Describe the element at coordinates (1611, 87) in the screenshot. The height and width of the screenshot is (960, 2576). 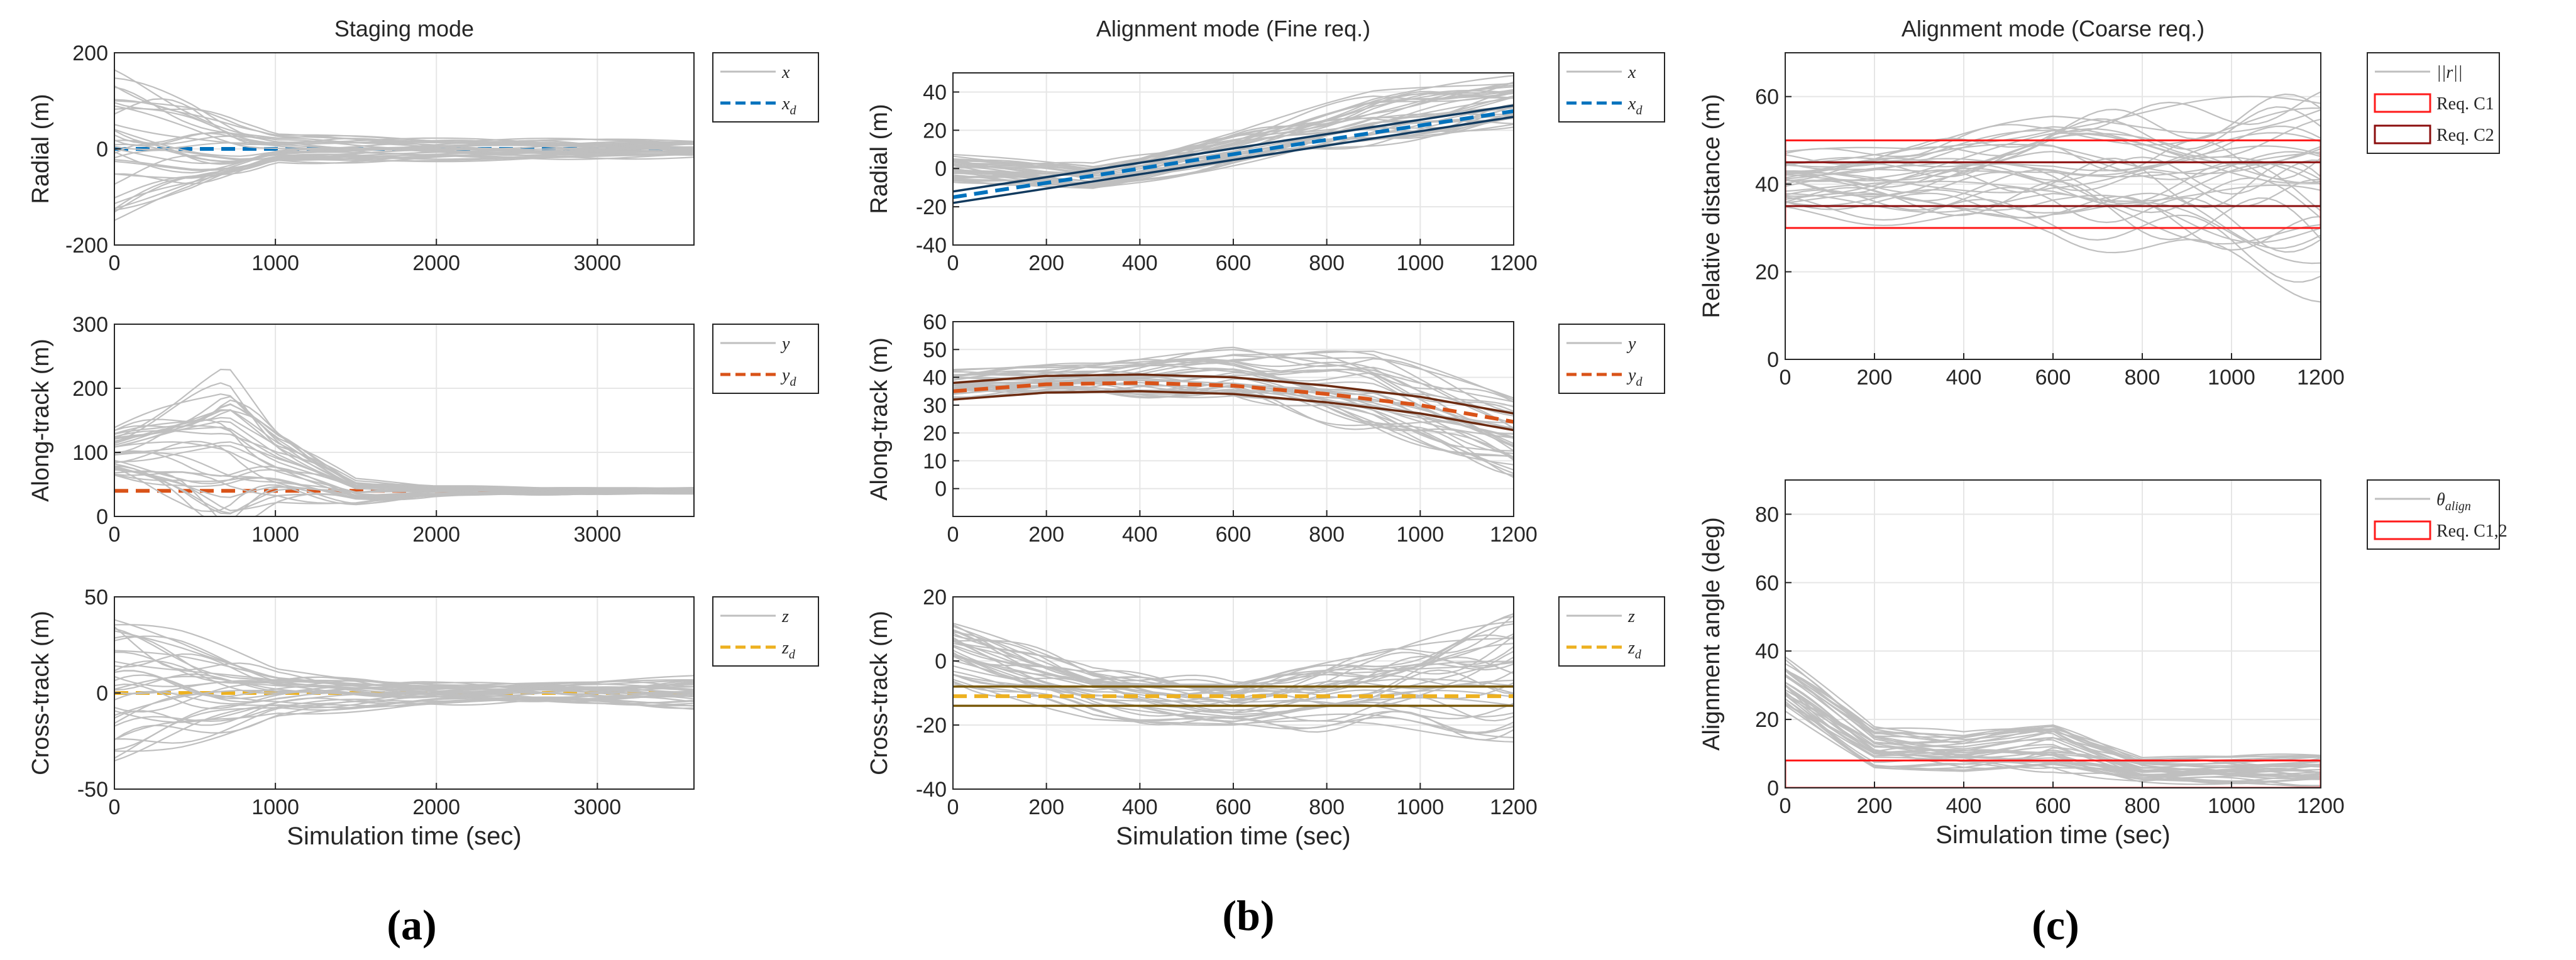
I see `legend: xxd` at that location.